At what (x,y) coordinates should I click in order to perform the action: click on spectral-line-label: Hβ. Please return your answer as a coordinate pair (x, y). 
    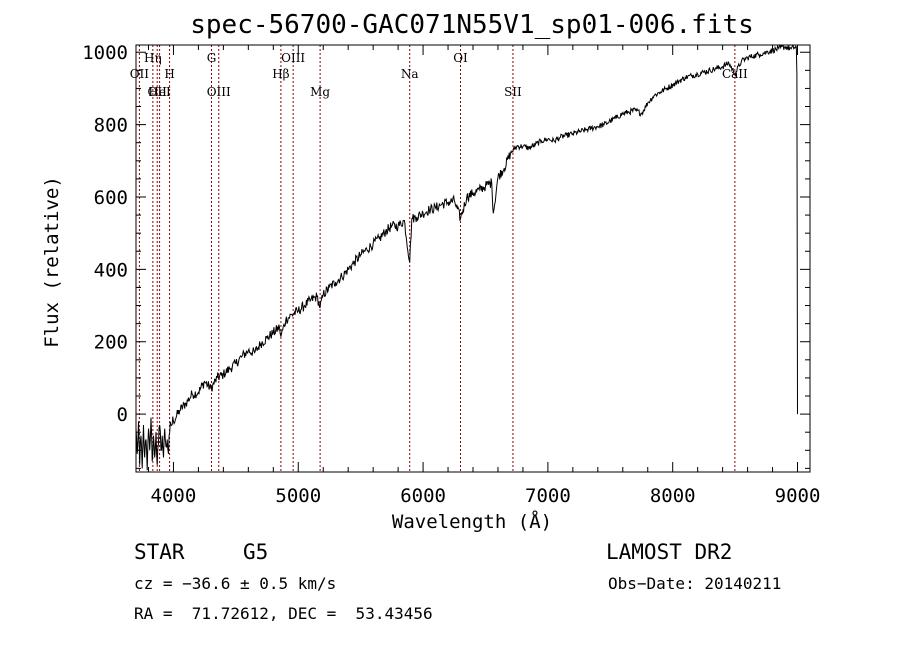
    Looking at the image, I should click on (280, 74).